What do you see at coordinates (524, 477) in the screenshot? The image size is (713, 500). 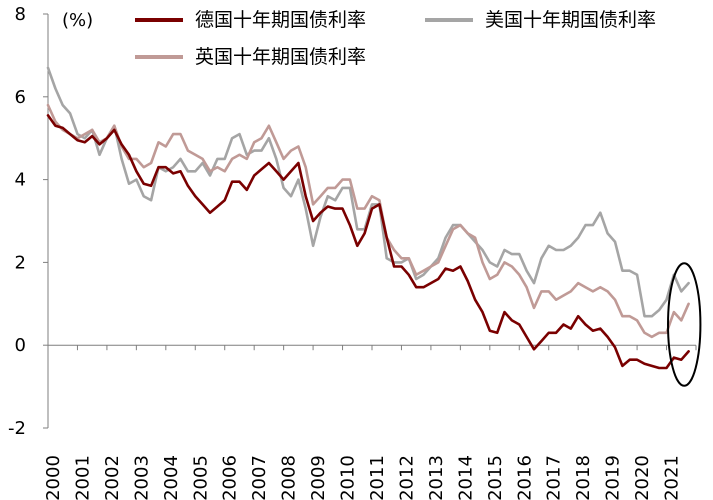 I see `x-tick-label: 2016` at bounding box center [524, 477].